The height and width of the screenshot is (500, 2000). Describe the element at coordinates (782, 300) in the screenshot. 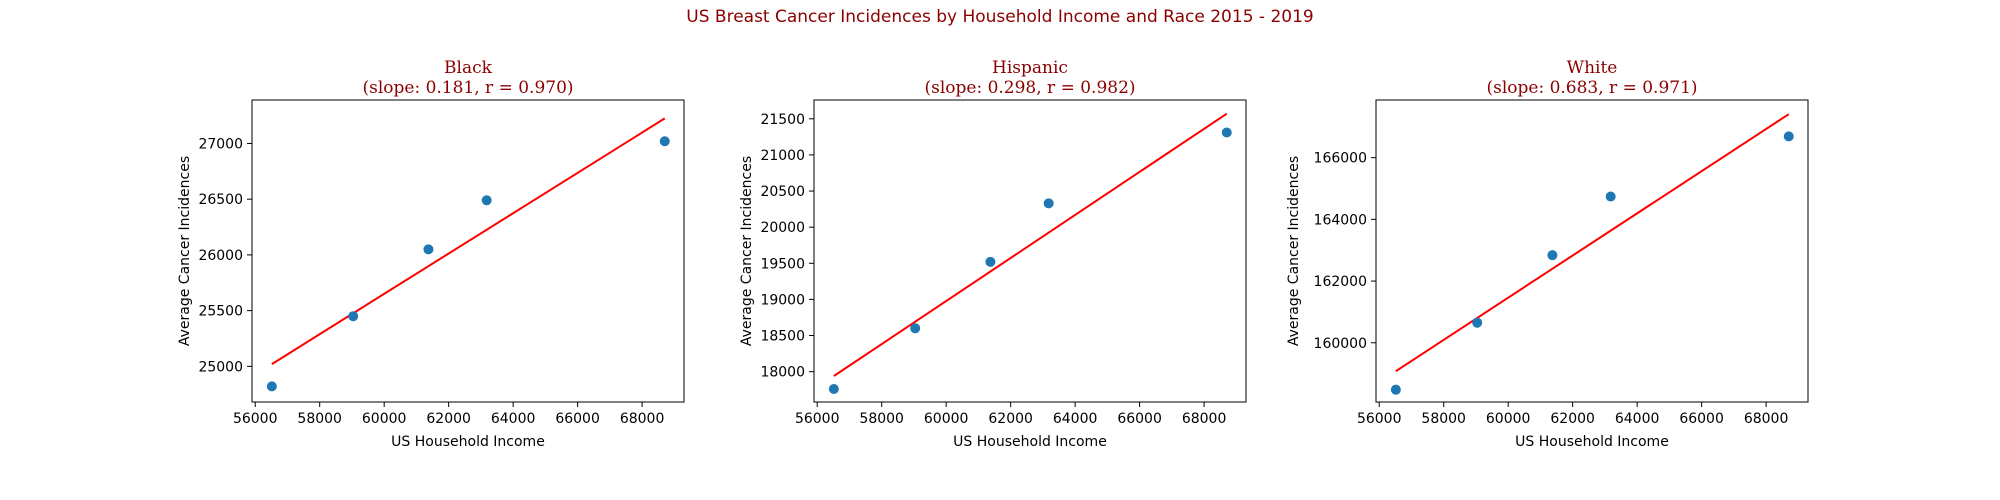

I see `y-tick-label: 19000` at that location.